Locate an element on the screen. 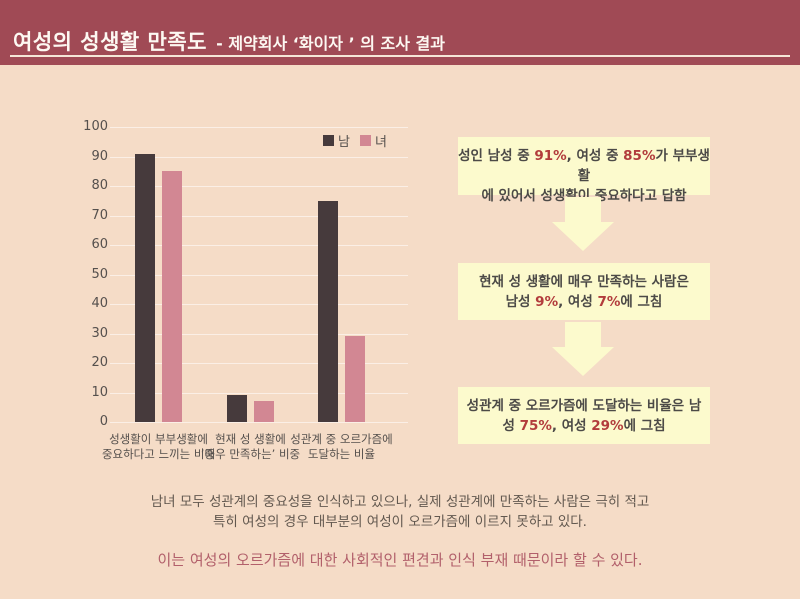  flow-box-line: 성인 남성 중 91%, 여성 중 85%가 부부생활 is located at coordinates (584, 166).